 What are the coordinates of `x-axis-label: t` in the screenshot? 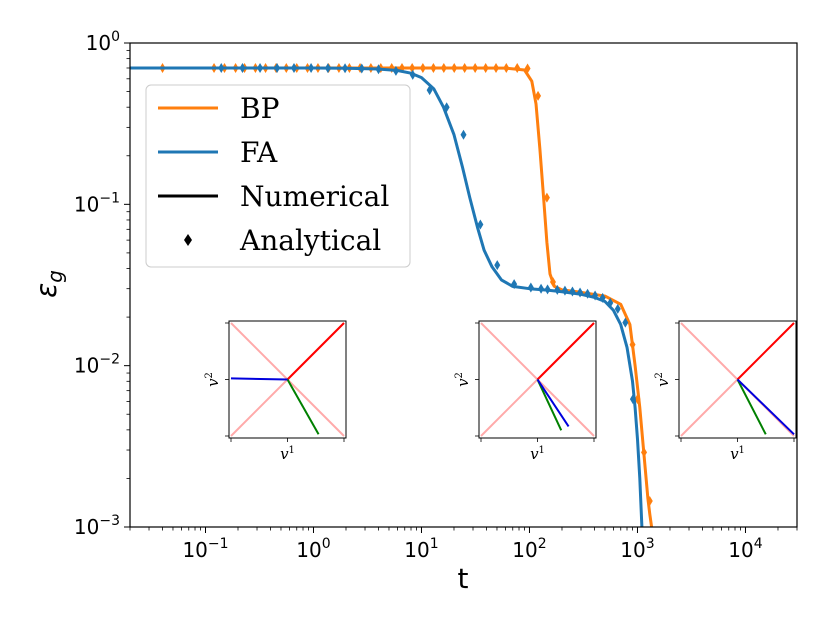 It's located at (463, 578).